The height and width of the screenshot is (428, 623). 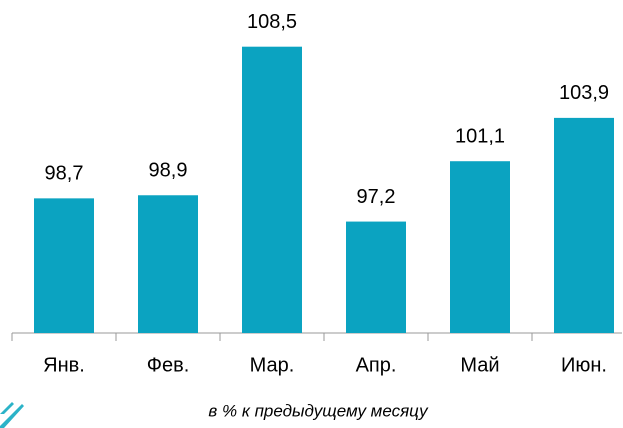 I want to click on x-tick-label: Фев., so click(x=168, y=365).